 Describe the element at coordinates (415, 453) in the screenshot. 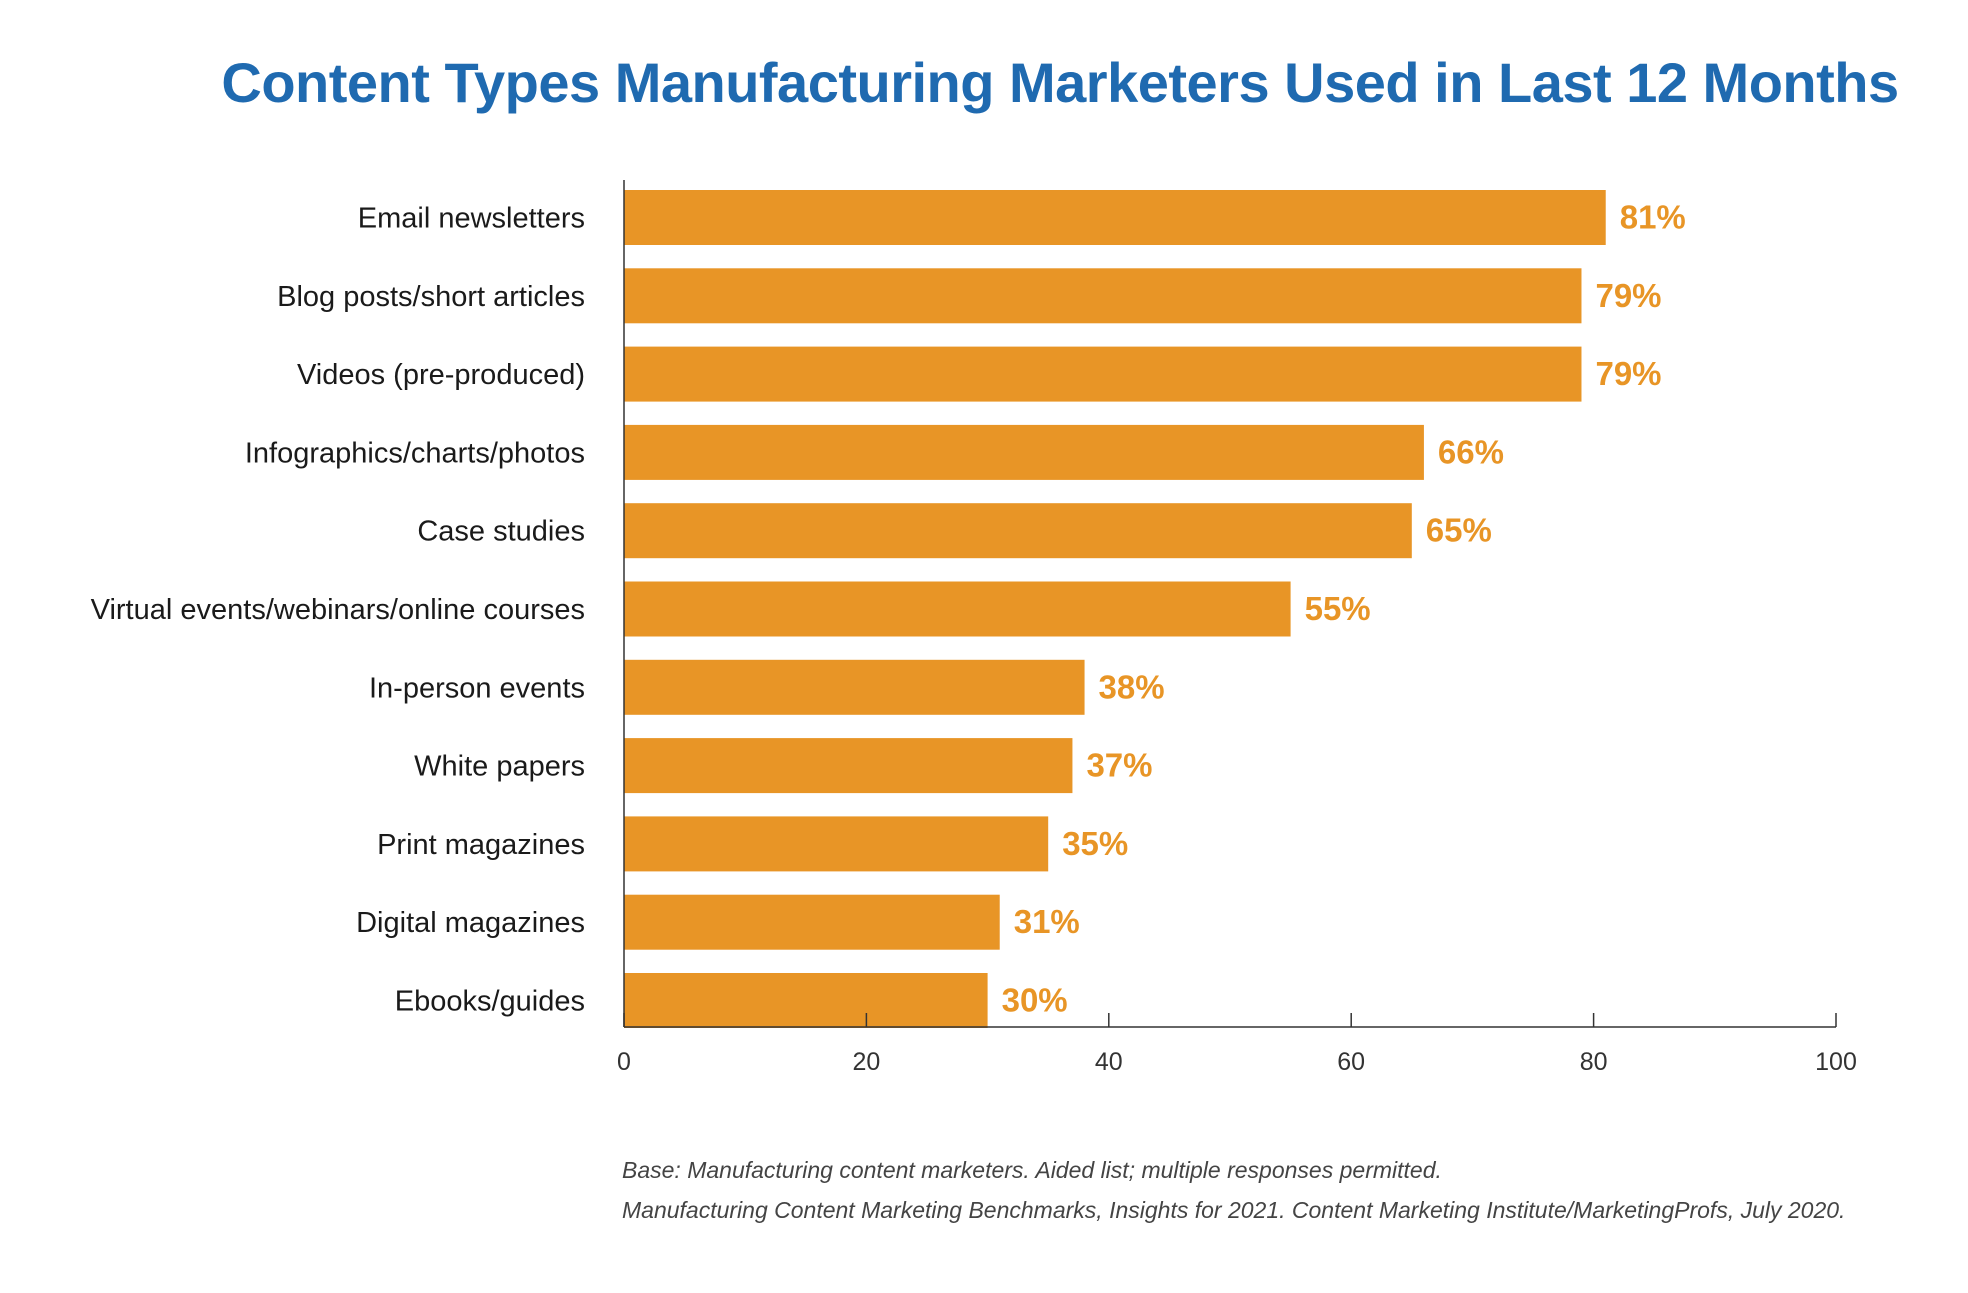

I see `category-label: Infographics/charts/photos` at that location.